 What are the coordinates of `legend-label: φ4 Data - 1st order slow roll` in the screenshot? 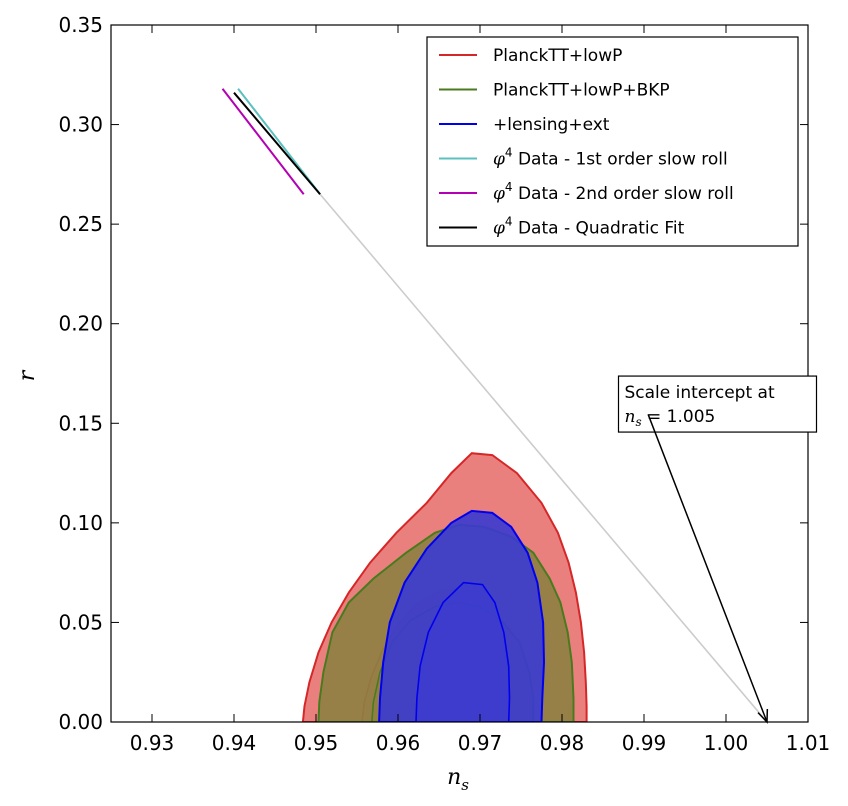 It's located at (610, 158).